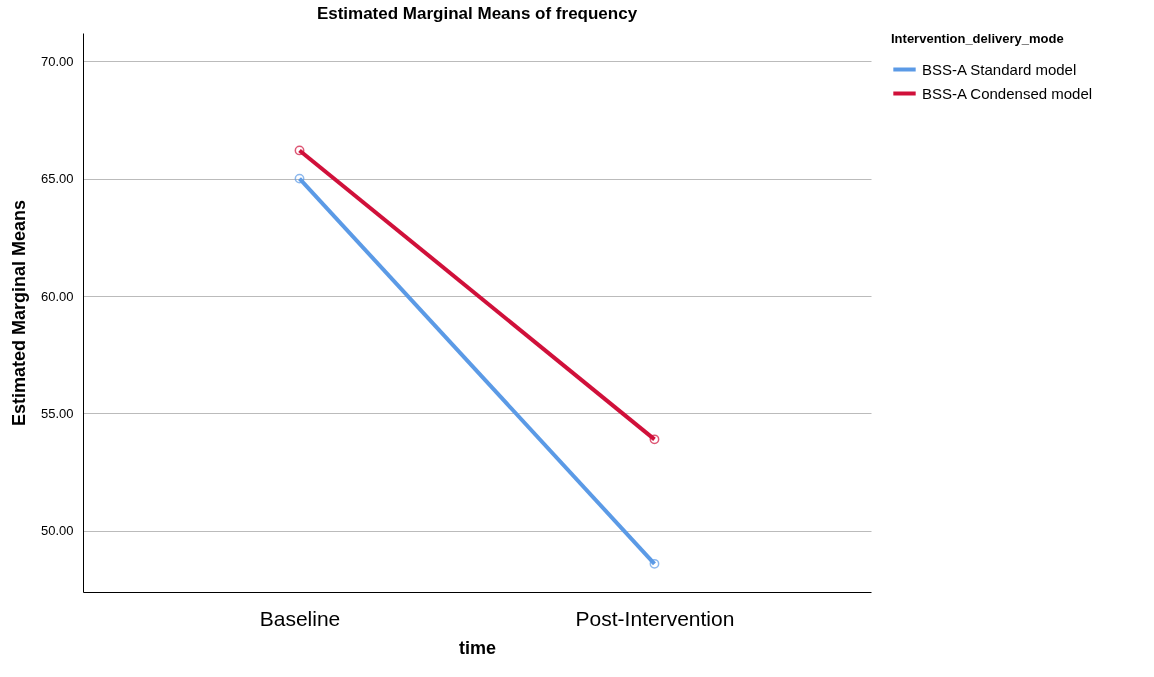  I want to click on y-tick-label: 60.00, so click(57, 296).